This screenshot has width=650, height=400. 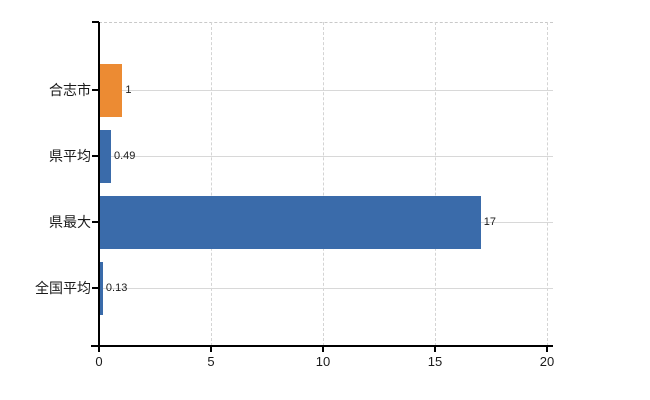 What do you see at coordinates (63, 288) in the screenshot?
I see `category-label: 全国平均` at bounding box center [63, 288].